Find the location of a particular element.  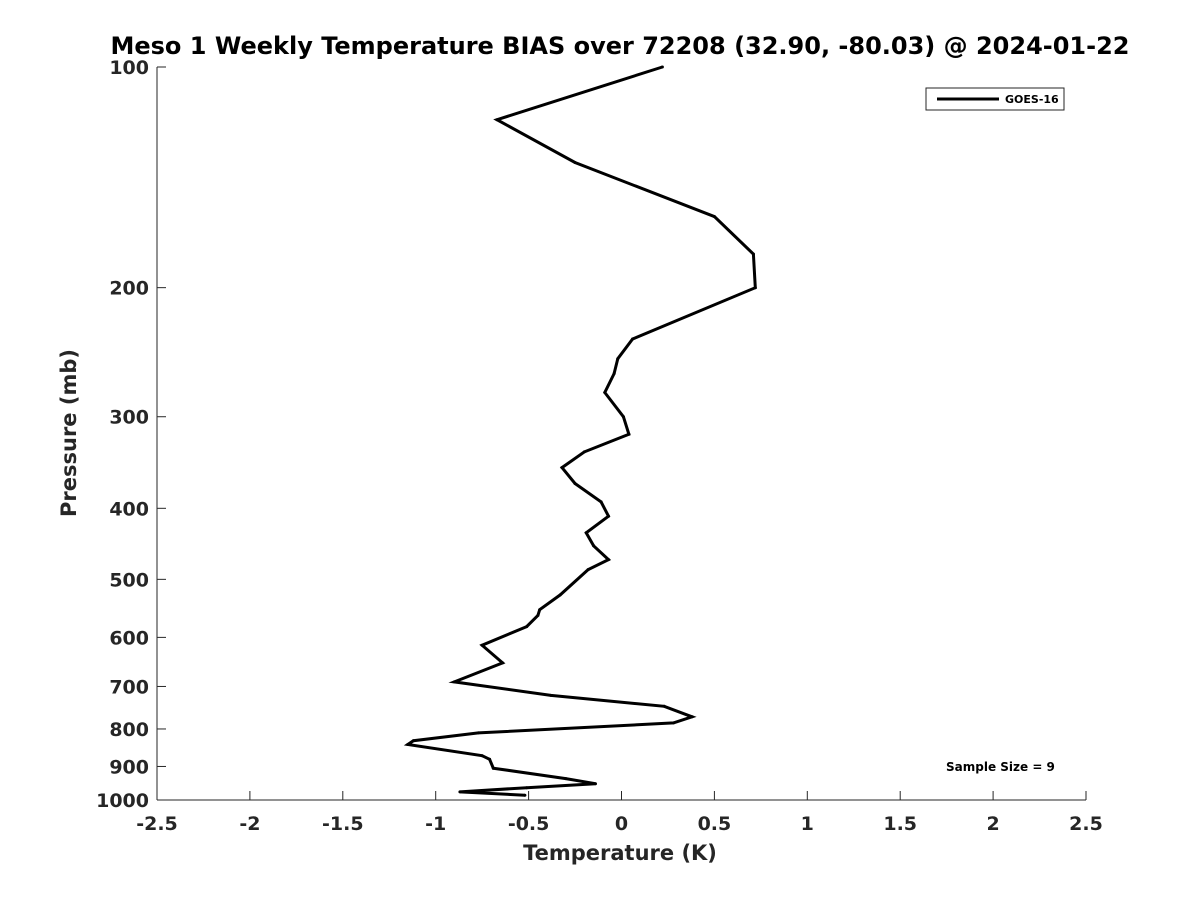

y-axis-label: Pressure (mb) is located at coordinates (69, 433).